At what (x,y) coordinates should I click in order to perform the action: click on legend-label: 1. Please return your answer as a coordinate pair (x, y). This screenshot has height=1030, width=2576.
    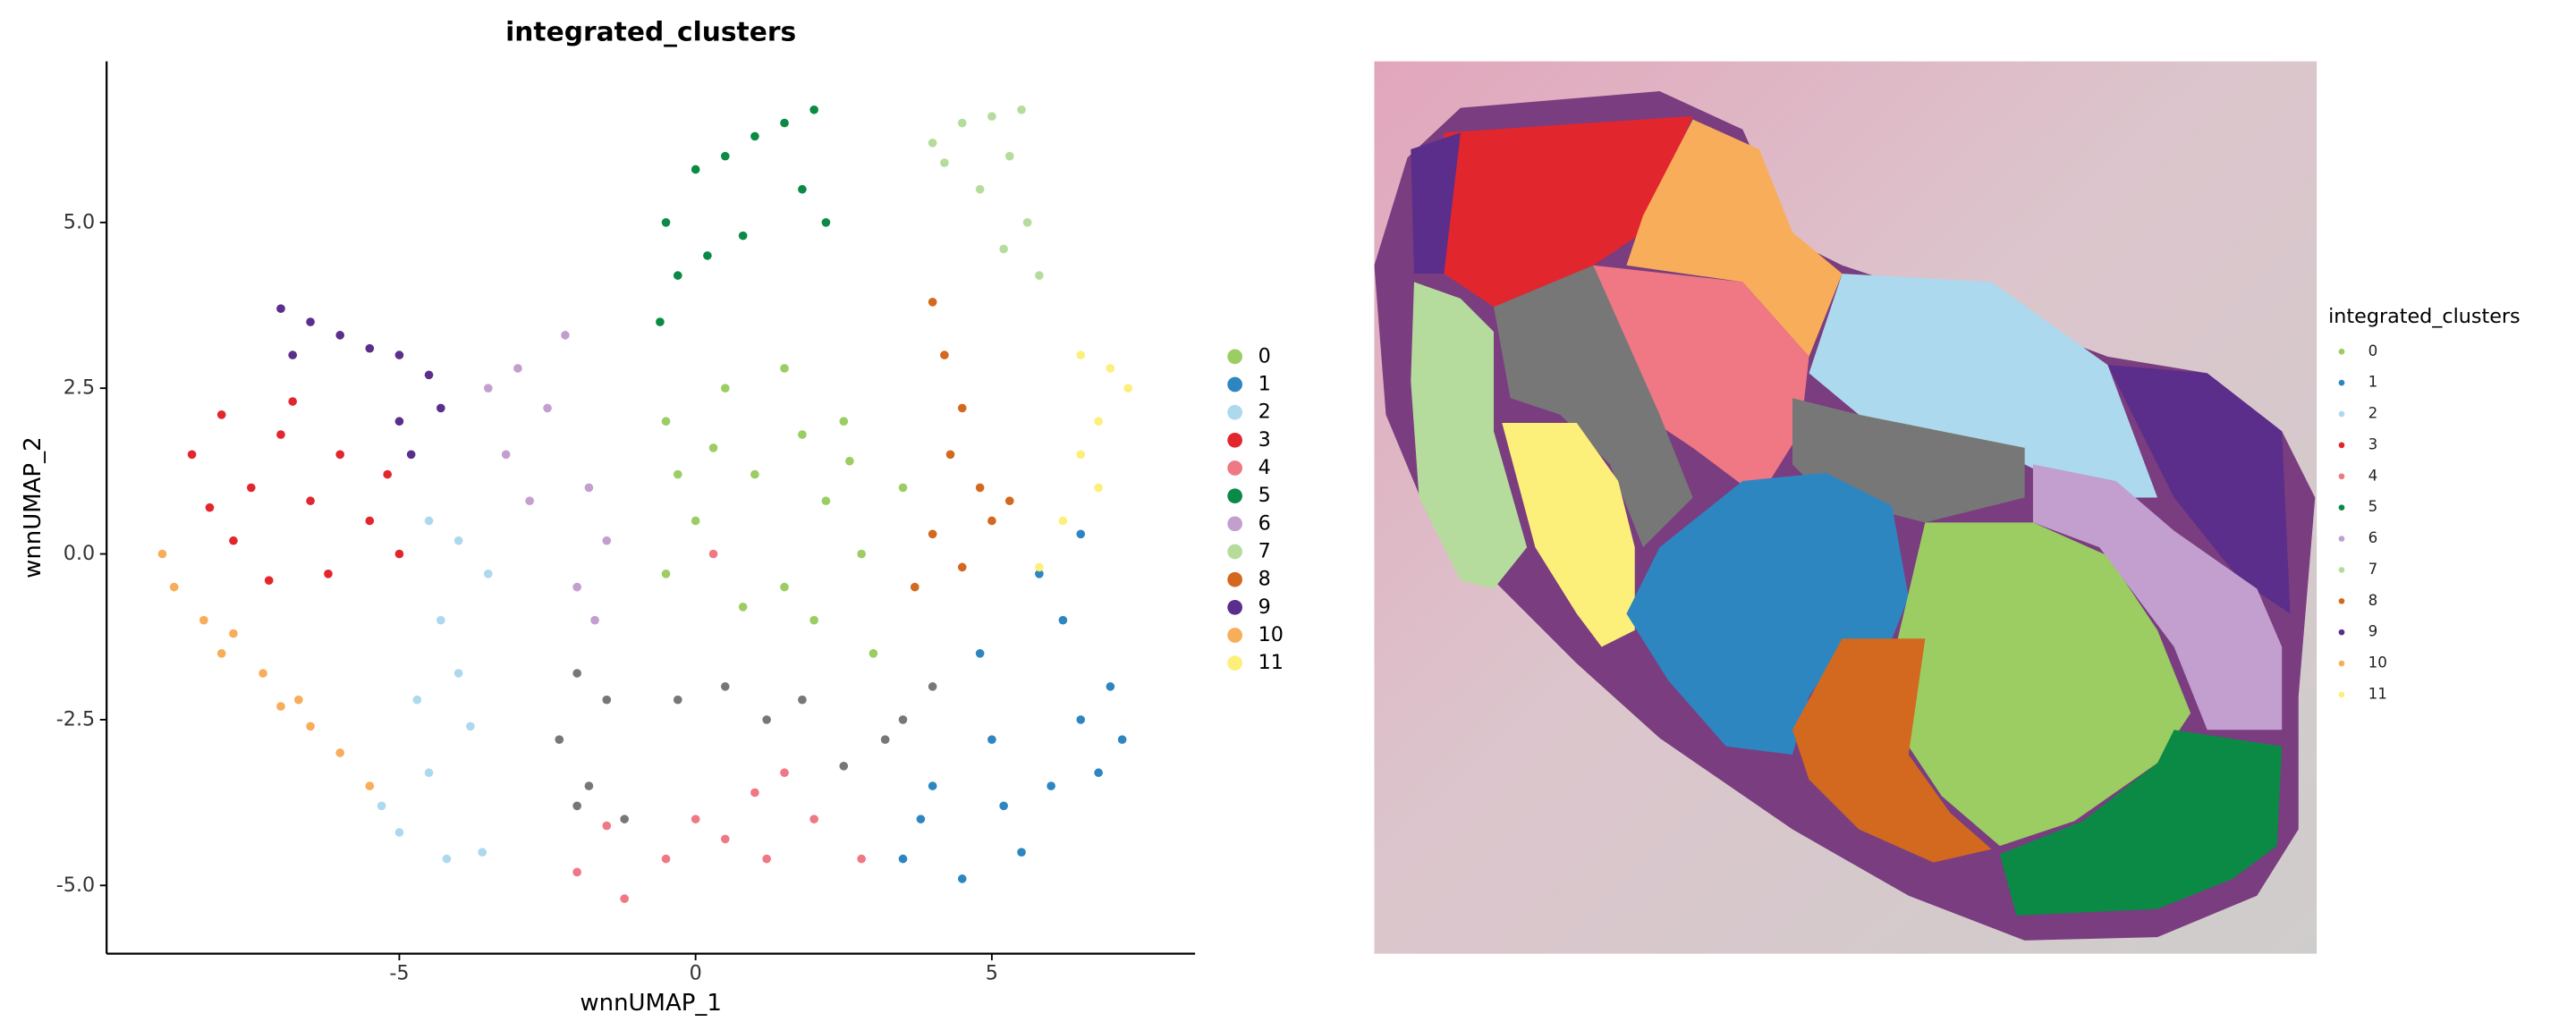
    Looking at the image, I should click on (2373, 382).